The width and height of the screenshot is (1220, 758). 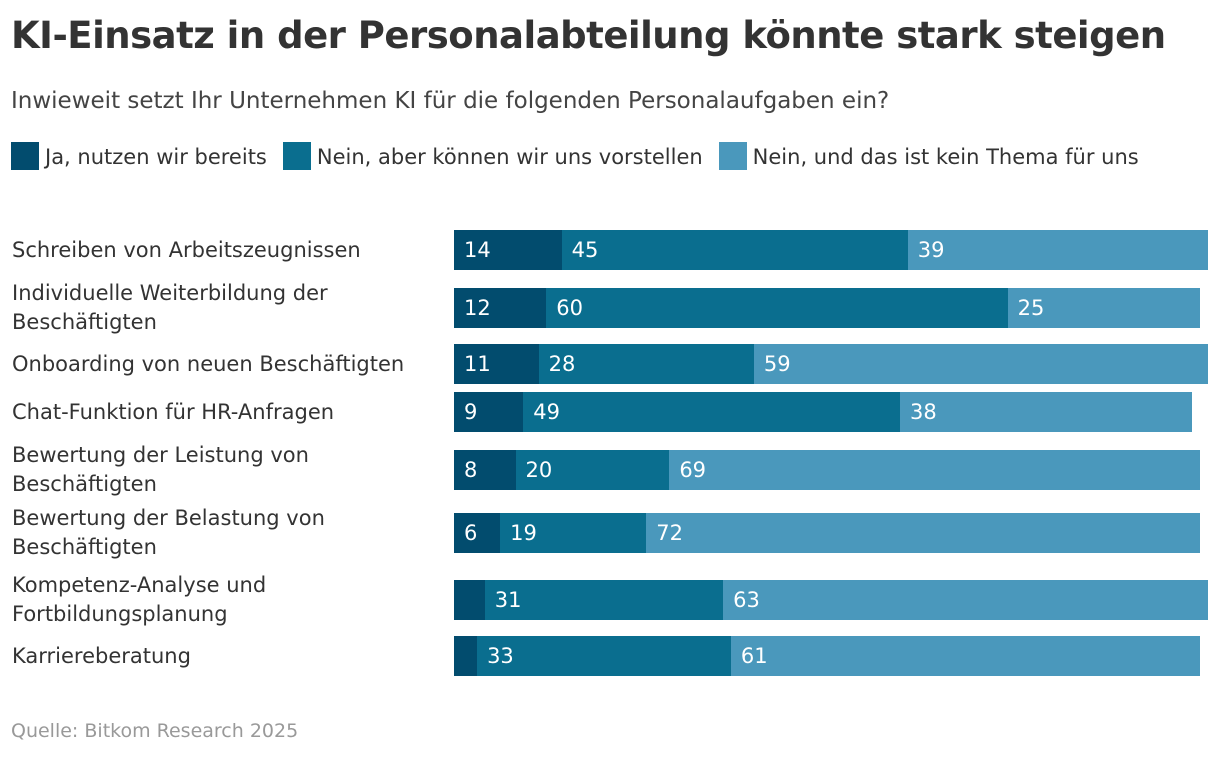 What do you see at coordinates (734, 250) in the screenshot?
I see `bar-segment: 45` at bounding box center [734, 250].